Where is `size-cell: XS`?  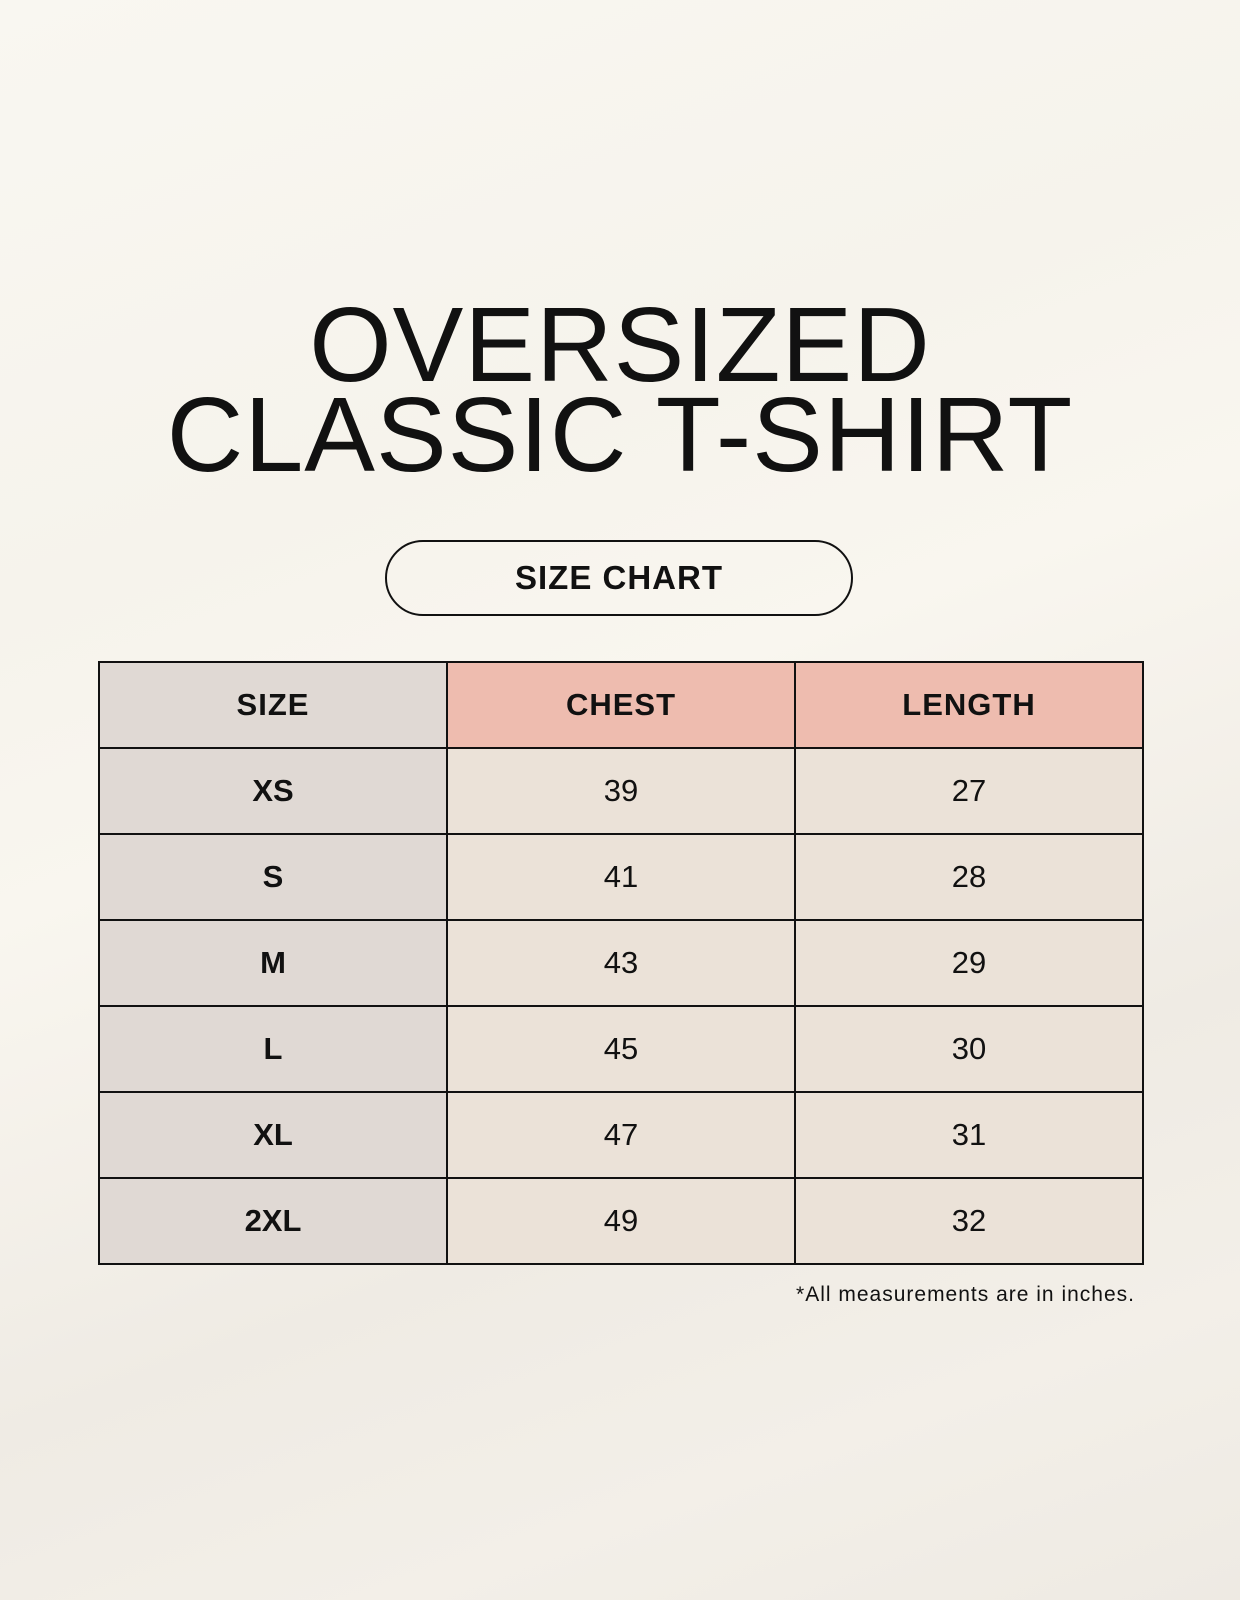 size-cell: XS is located at coordinates (273, 791).